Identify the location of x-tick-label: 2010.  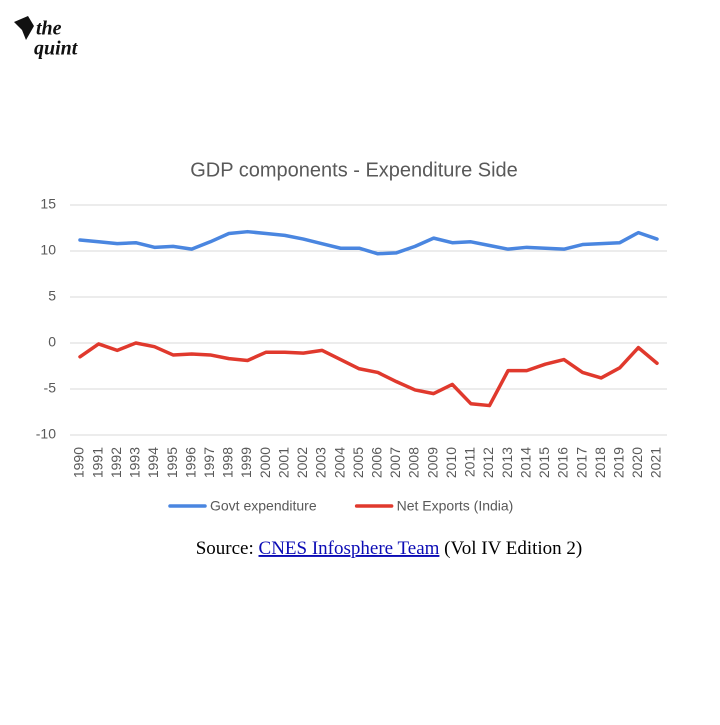
(451, 462).